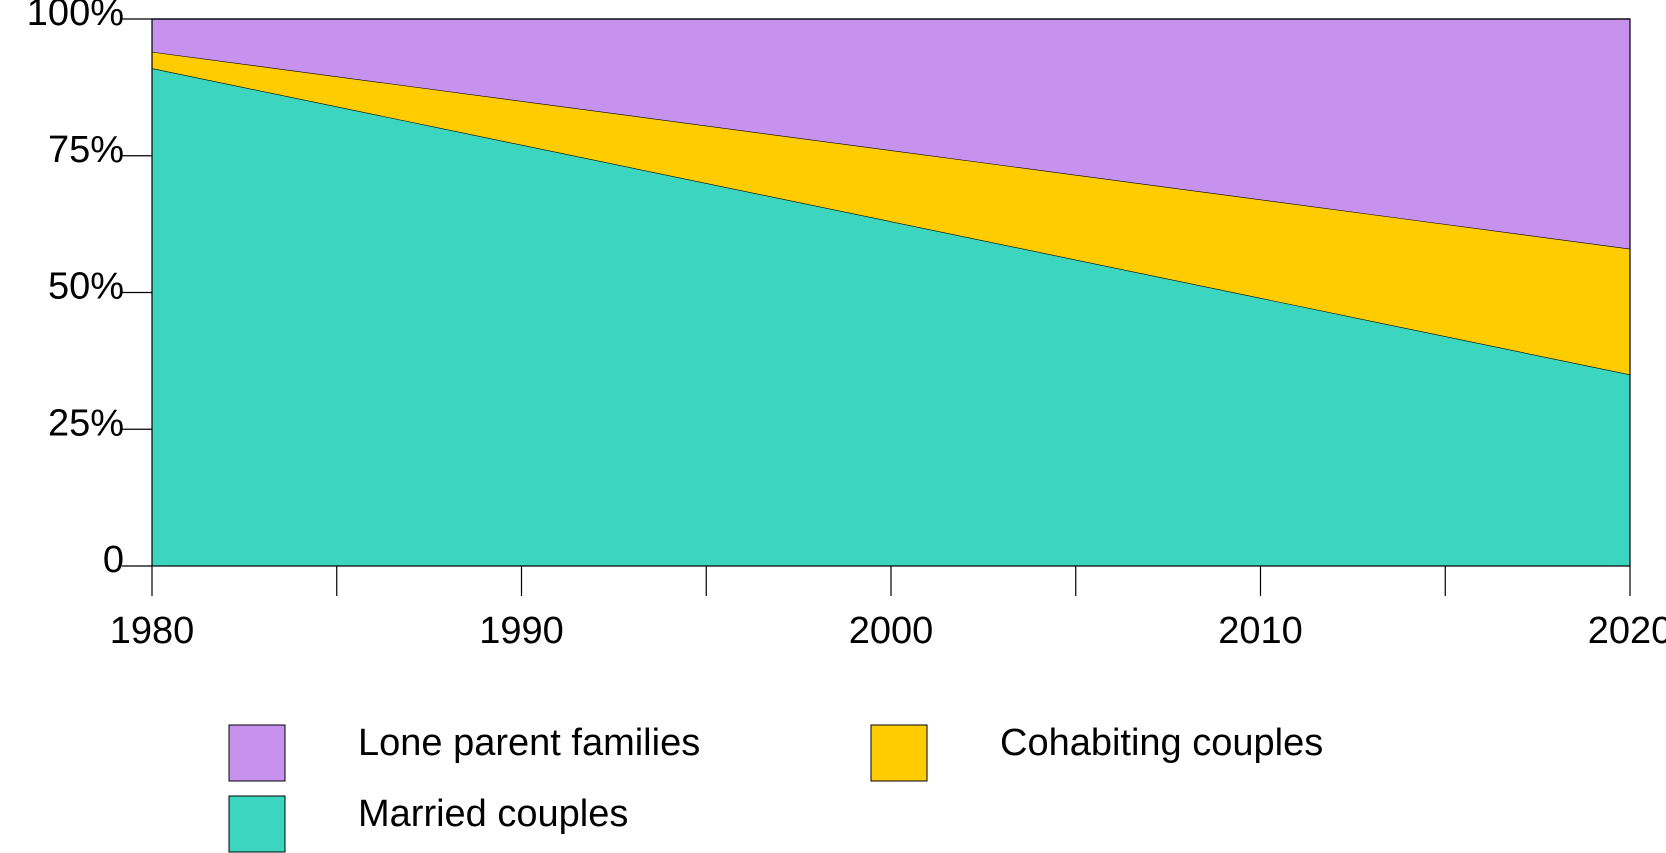 This screenshot has height=853, width=1666. What do you see at coordinates (86, 287) in the screenshot?
I see `y-tick-label: 50%` at bounding box center [86, 287].